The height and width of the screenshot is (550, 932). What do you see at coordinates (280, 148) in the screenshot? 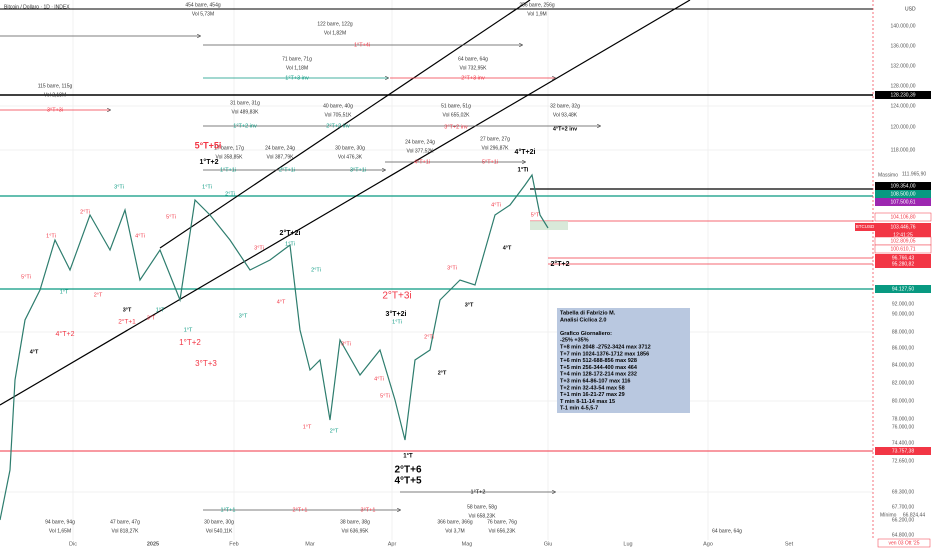
I see `measure-bars: 24 barre, 24g` at bounding box center [280, 148].